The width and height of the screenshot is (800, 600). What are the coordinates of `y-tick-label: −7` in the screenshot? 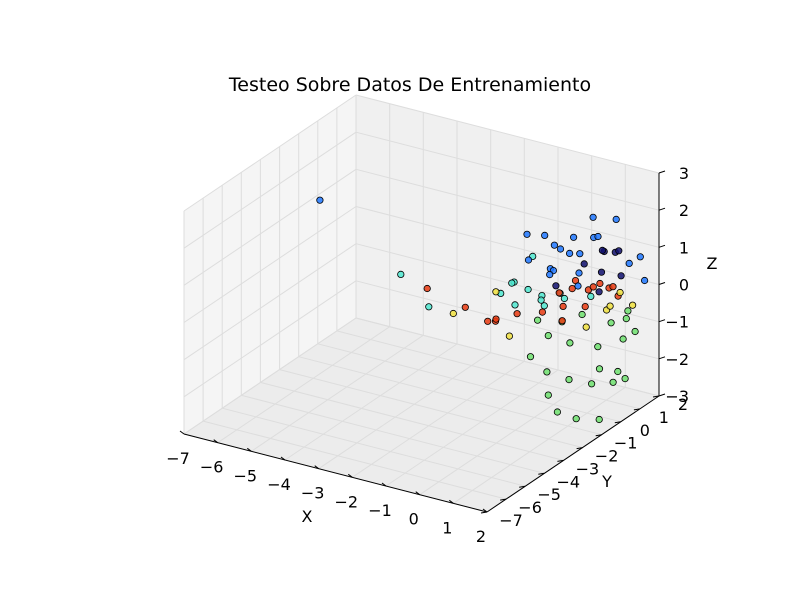 It's located at (511, 520).